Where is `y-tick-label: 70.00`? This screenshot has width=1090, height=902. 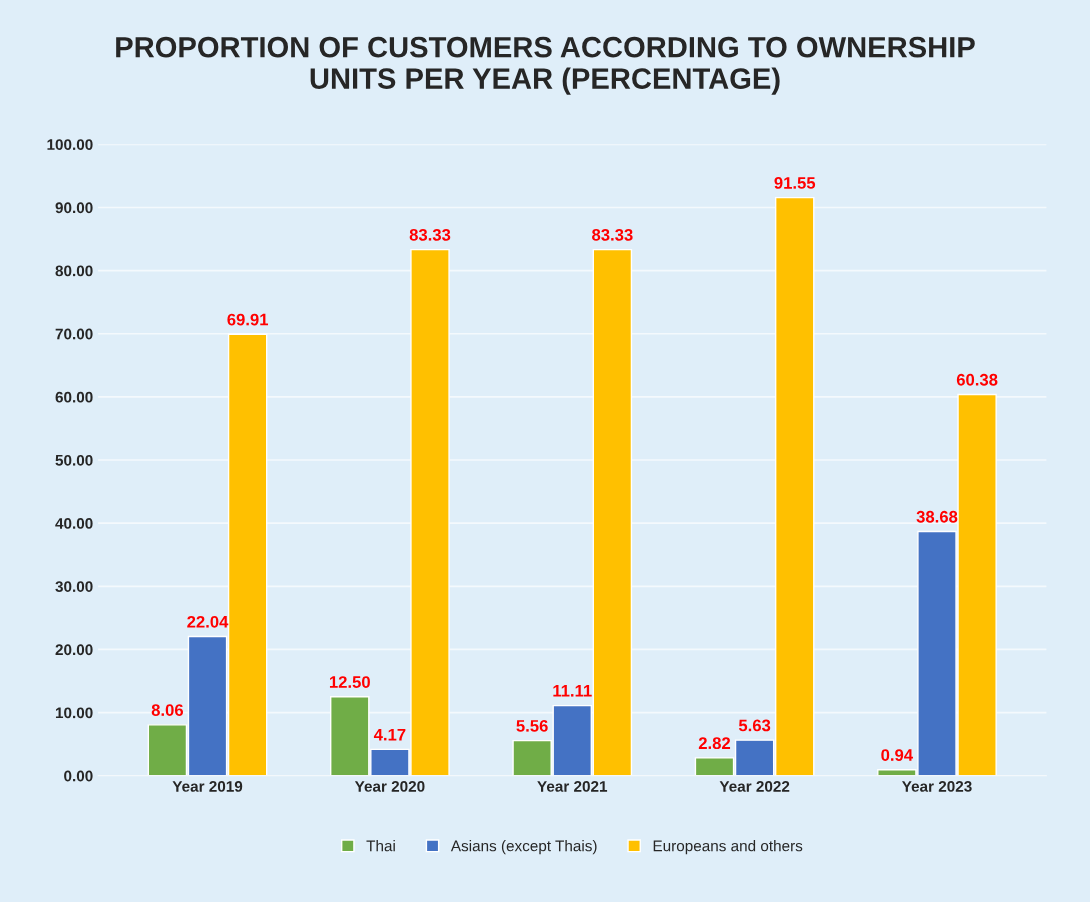
y-tick-label: 70.00 is located at coordinates (74, 334).